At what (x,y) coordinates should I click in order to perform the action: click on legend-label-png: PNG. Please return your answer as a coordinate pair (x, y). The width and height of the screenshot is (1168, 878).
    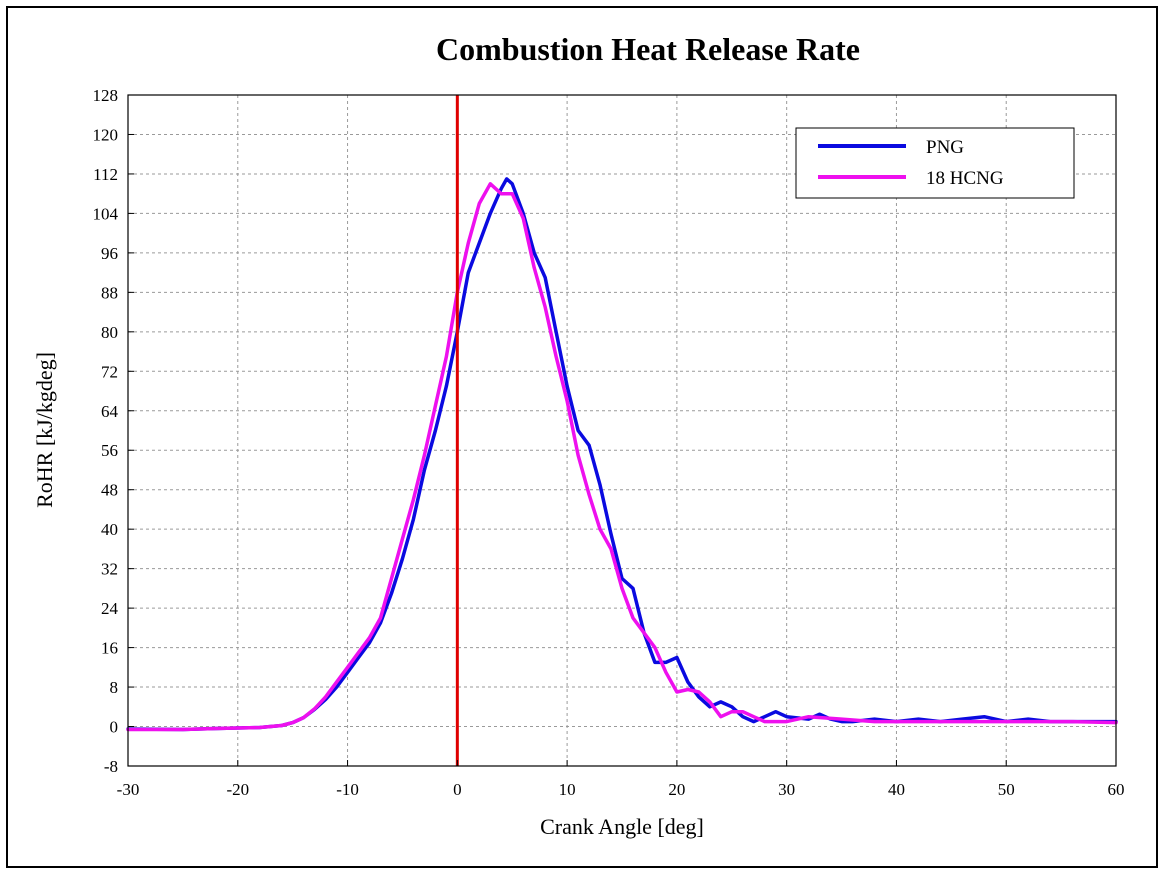
    Looking at the image, I should click on (945, 147).